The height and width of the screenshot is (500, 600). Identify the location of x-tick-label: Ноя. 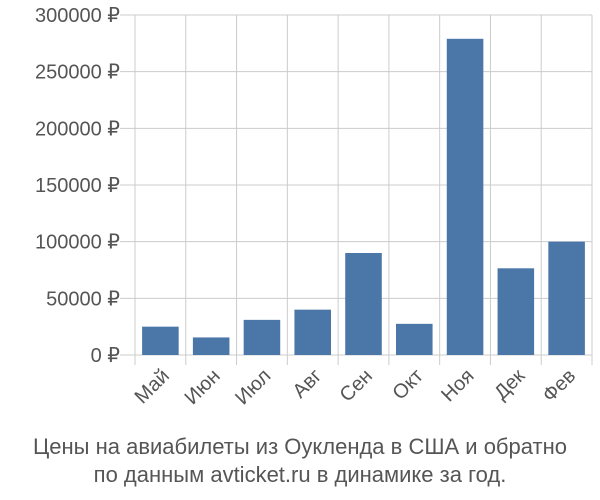
(457, 385).